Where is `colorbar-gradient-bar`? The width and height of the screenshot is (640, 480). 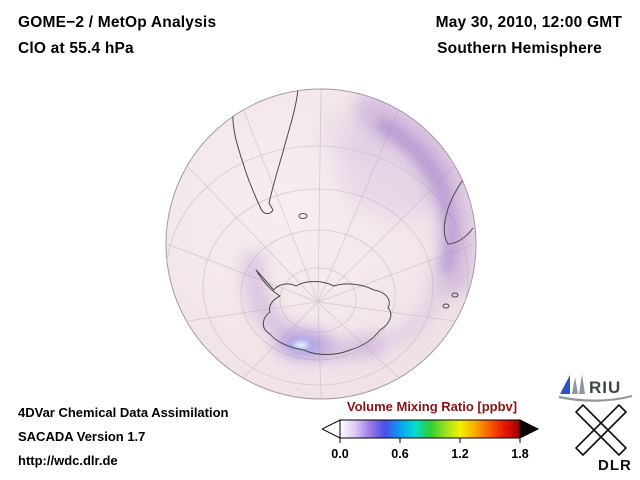 colorbar-gradient-bar is located at coordinates (430, 429).